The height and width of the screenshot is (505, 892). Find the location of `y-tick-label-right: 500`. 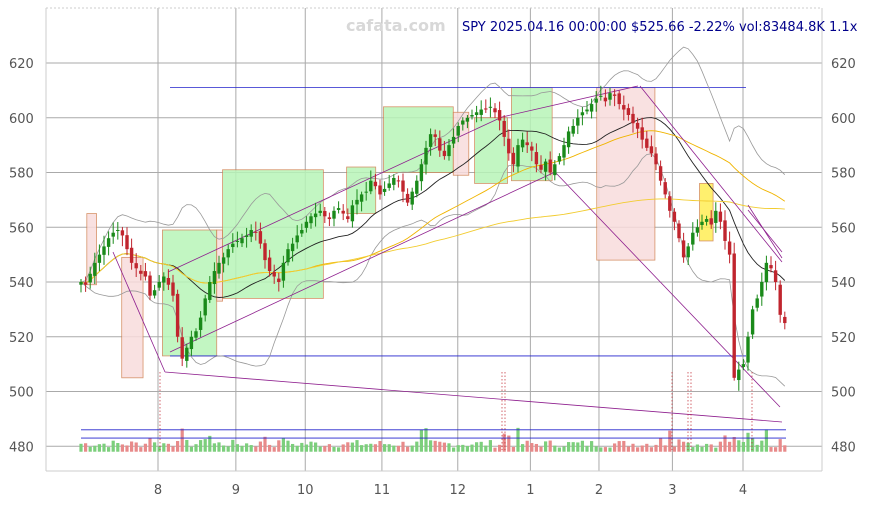

y-tick-label-right: 500 is located at coordinates (843, 393).